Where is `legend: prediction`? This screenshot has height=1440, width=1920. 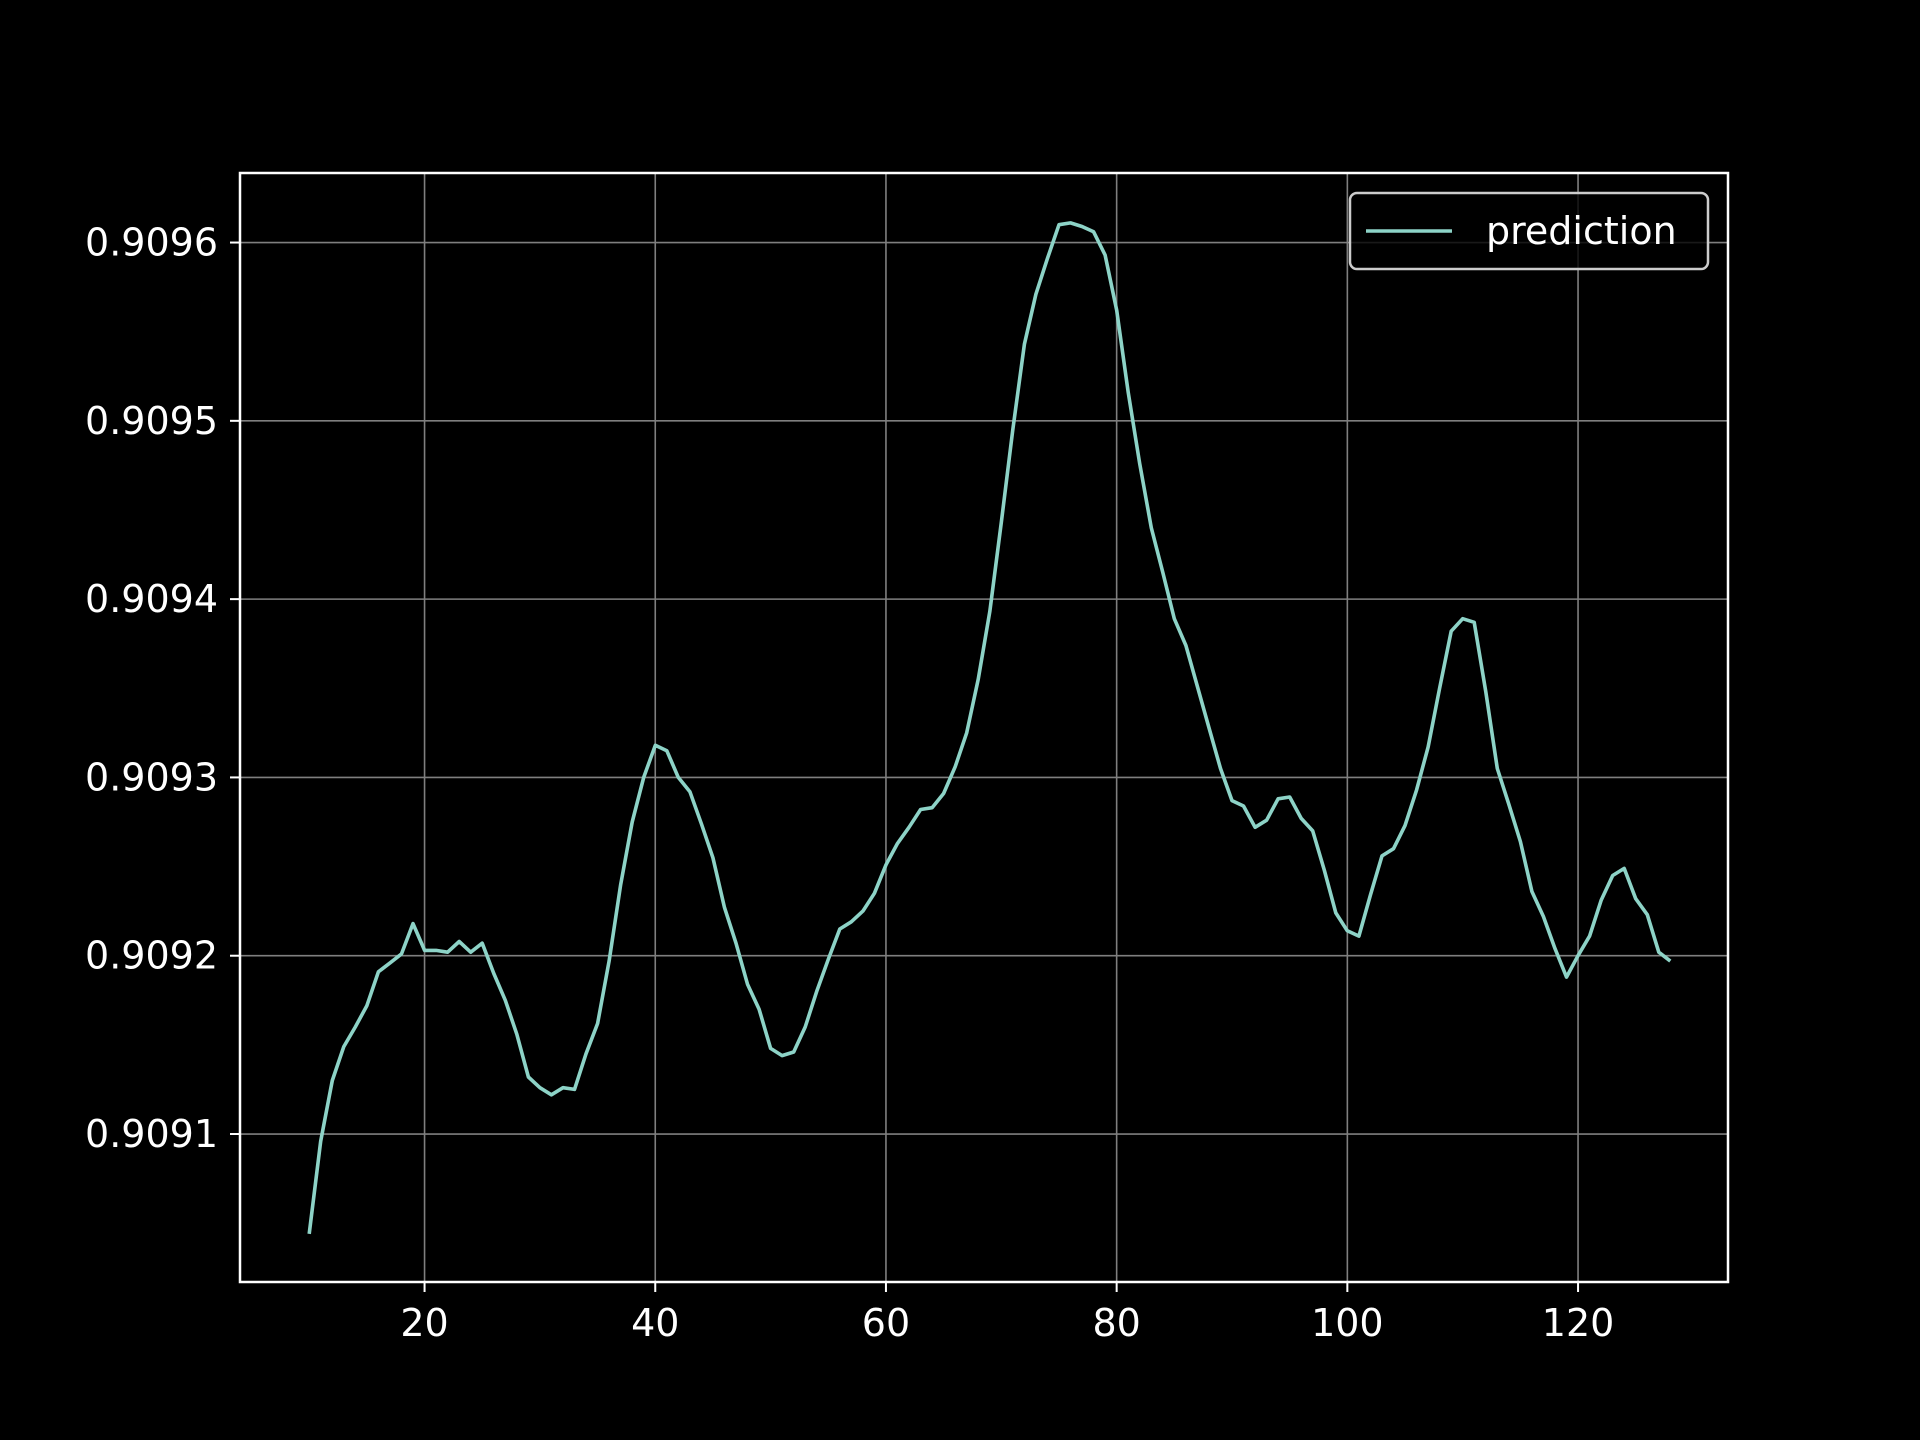
legend: prediction is located at coordinates (1529, 231).